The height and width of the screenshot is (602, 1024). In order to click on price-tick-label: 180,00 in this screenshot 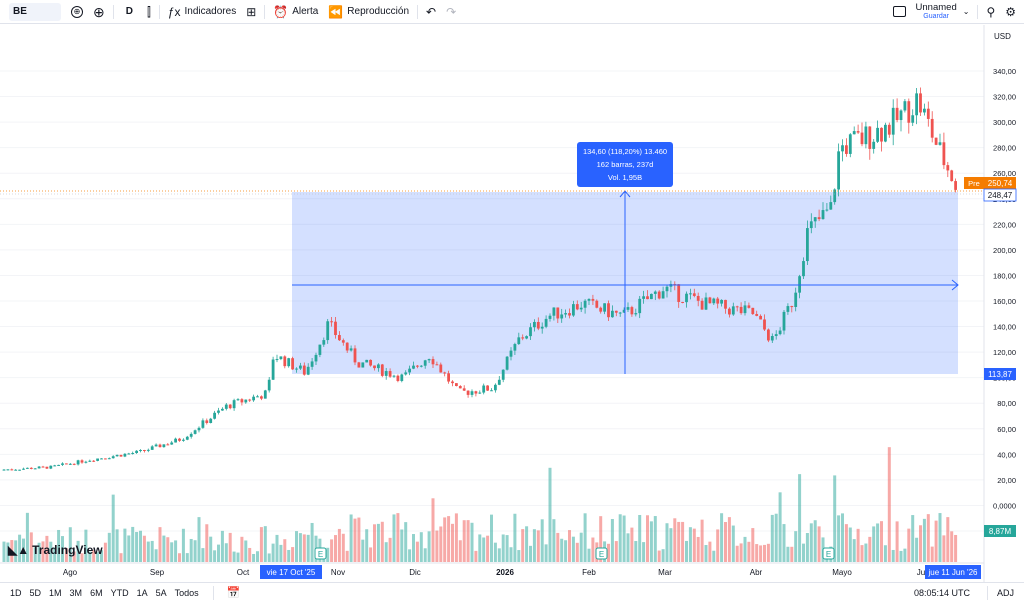, I will do `click(1004, 275)`.